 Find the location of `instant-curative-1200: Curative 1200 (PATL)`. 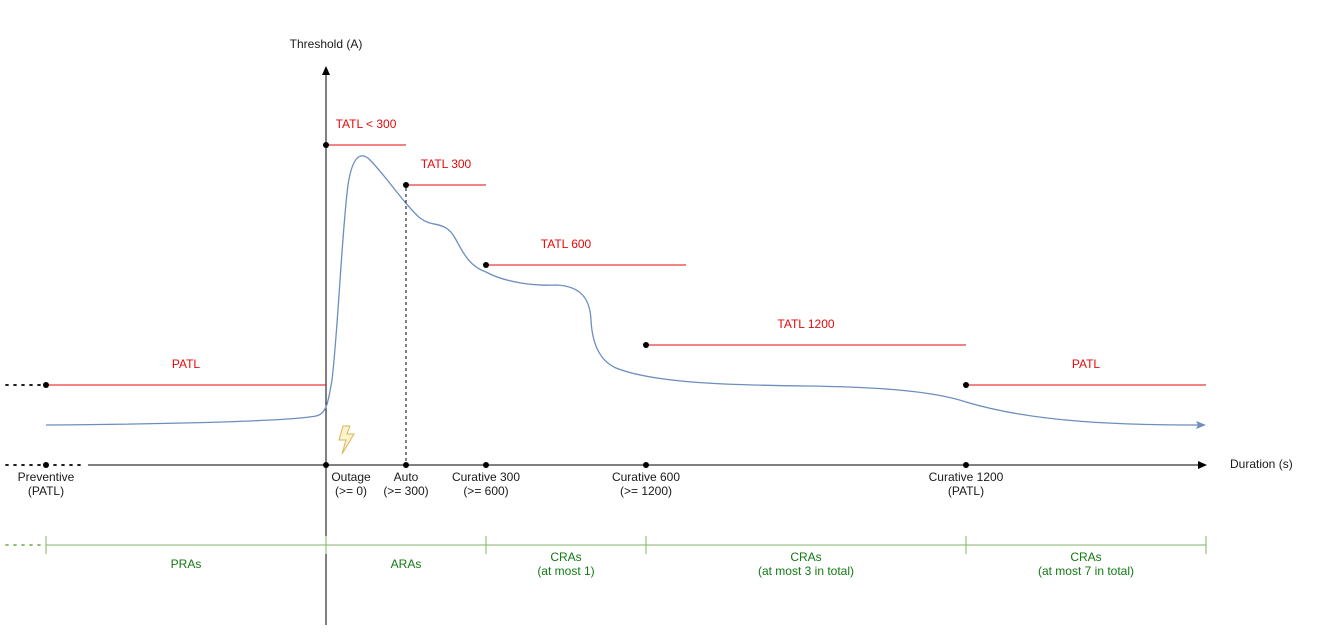

instant-curative-1200: Curative 1200 (PATL) is located at coordinates (966, 480).